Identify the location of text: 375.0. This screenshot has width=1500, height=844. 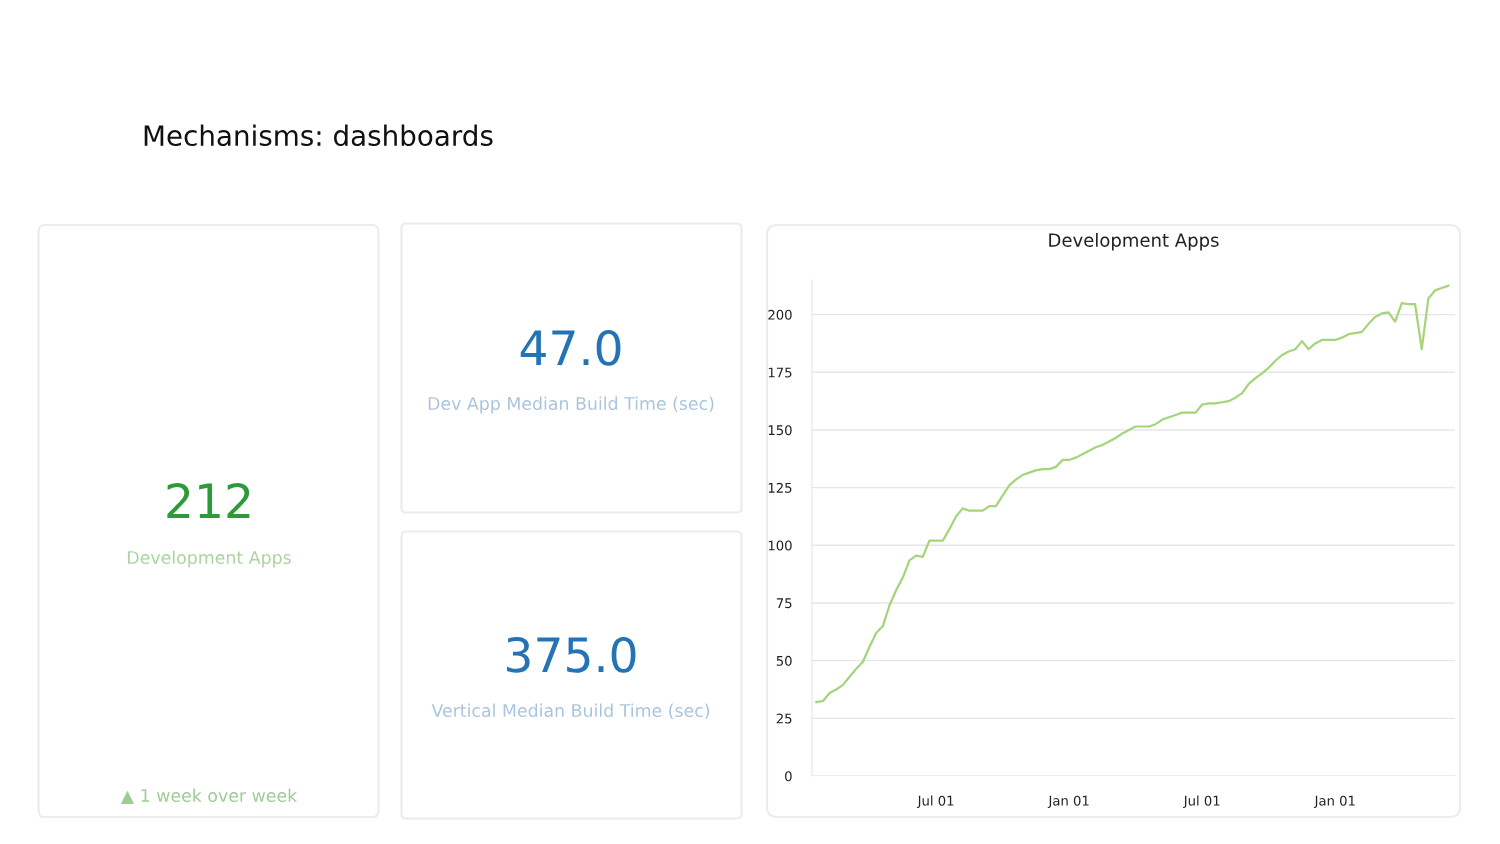
(571, 654).